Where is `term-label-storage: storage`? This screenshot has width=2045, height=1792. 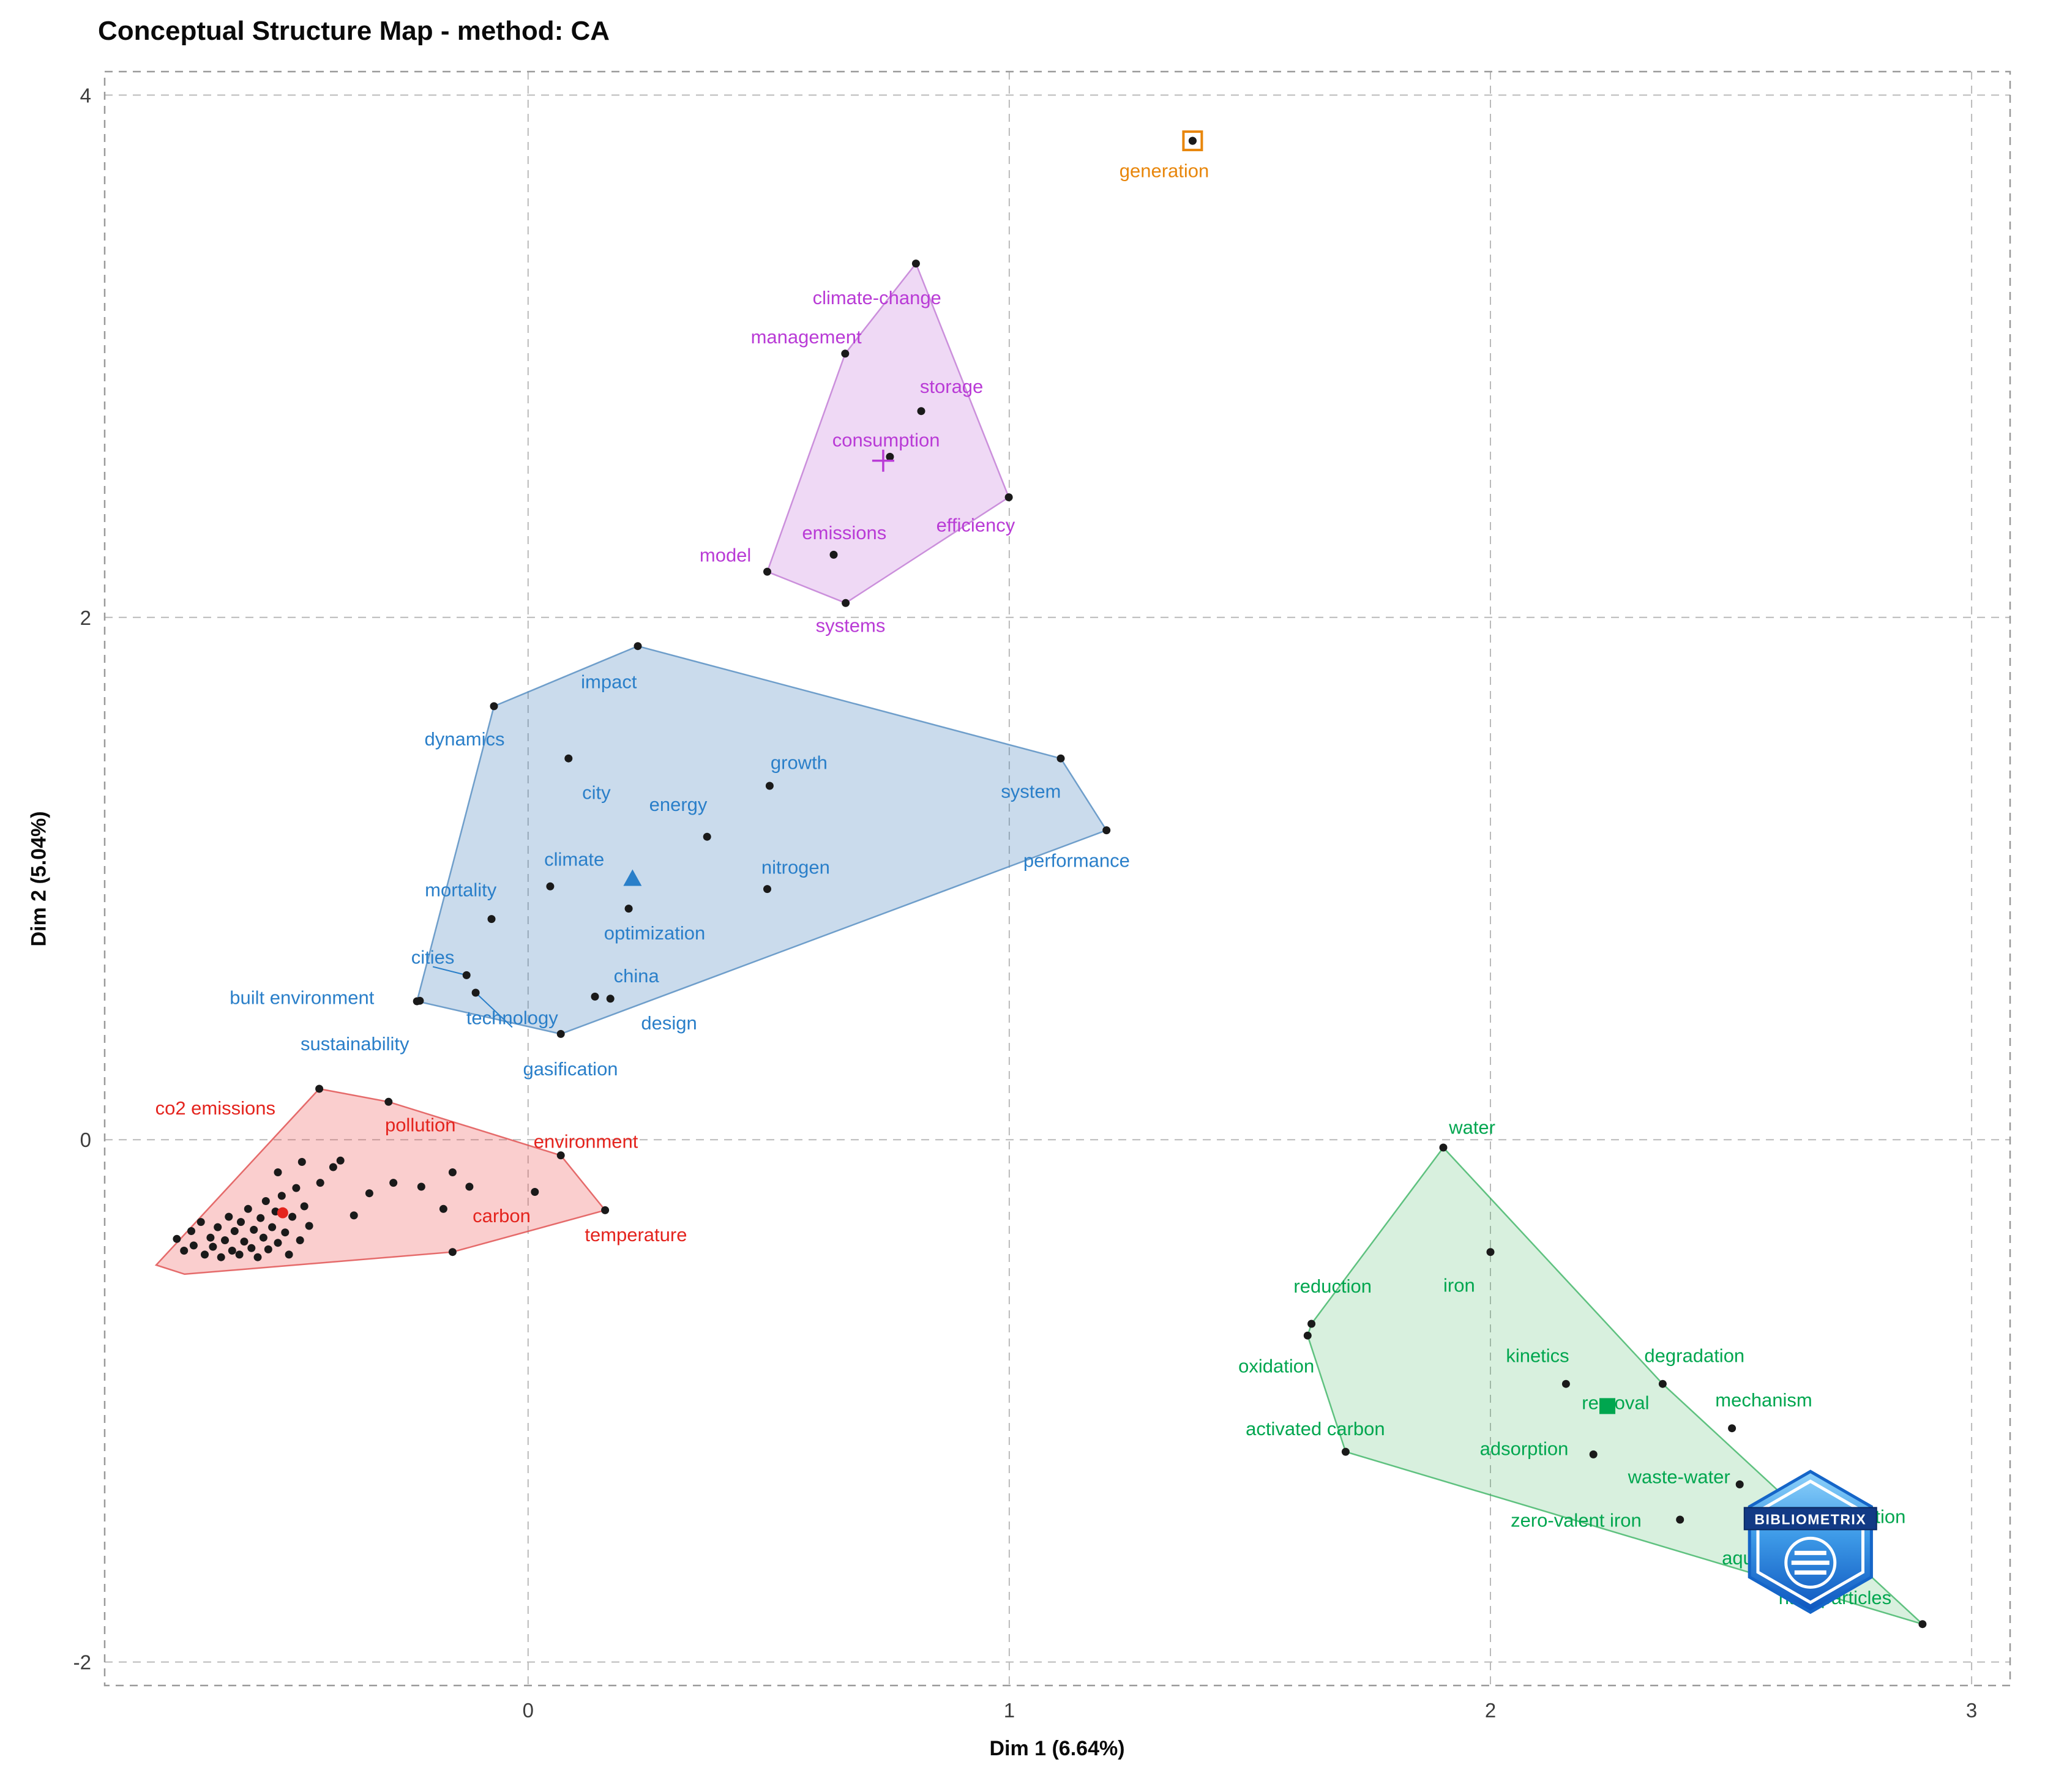
term-label-storage: storage is located at coordinates (952, 386).